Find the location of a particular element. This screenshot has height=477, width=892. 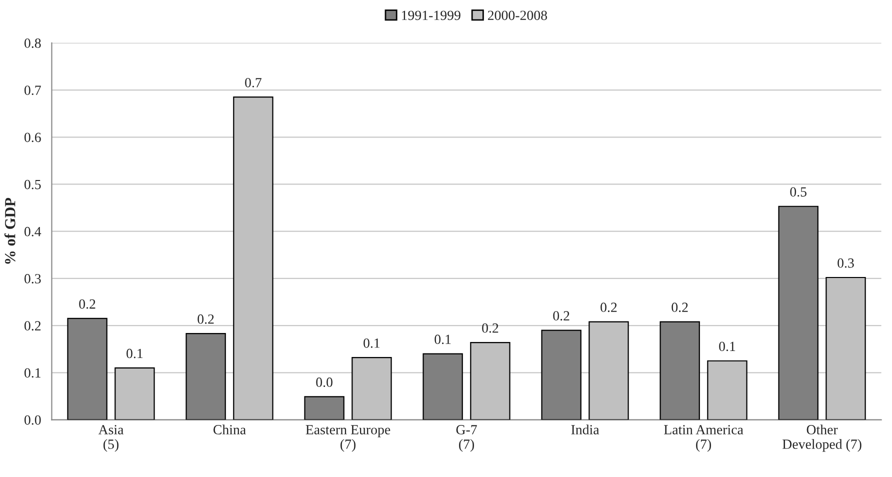

legend-label: 2000-2008 is located at coordinates (517, 15).